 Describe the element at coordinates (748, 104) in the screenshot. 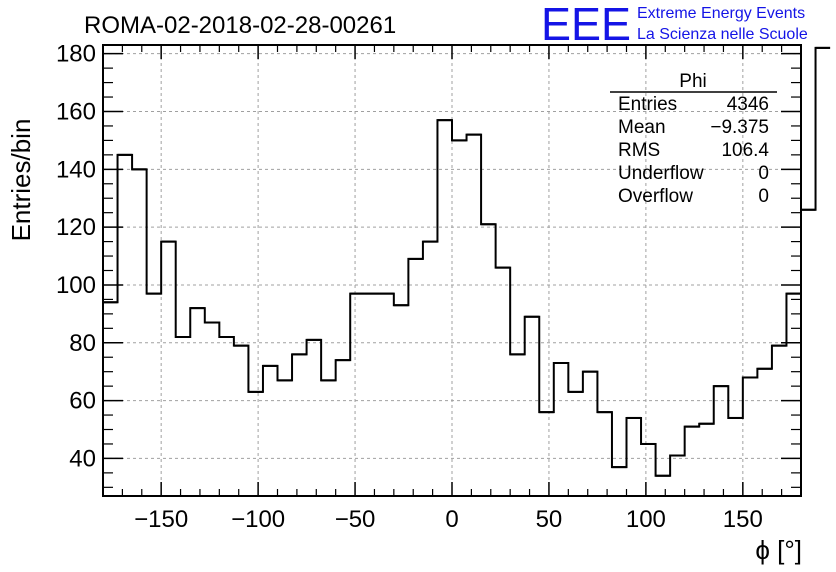

I see `stats-entries-value: 4346` at that location.